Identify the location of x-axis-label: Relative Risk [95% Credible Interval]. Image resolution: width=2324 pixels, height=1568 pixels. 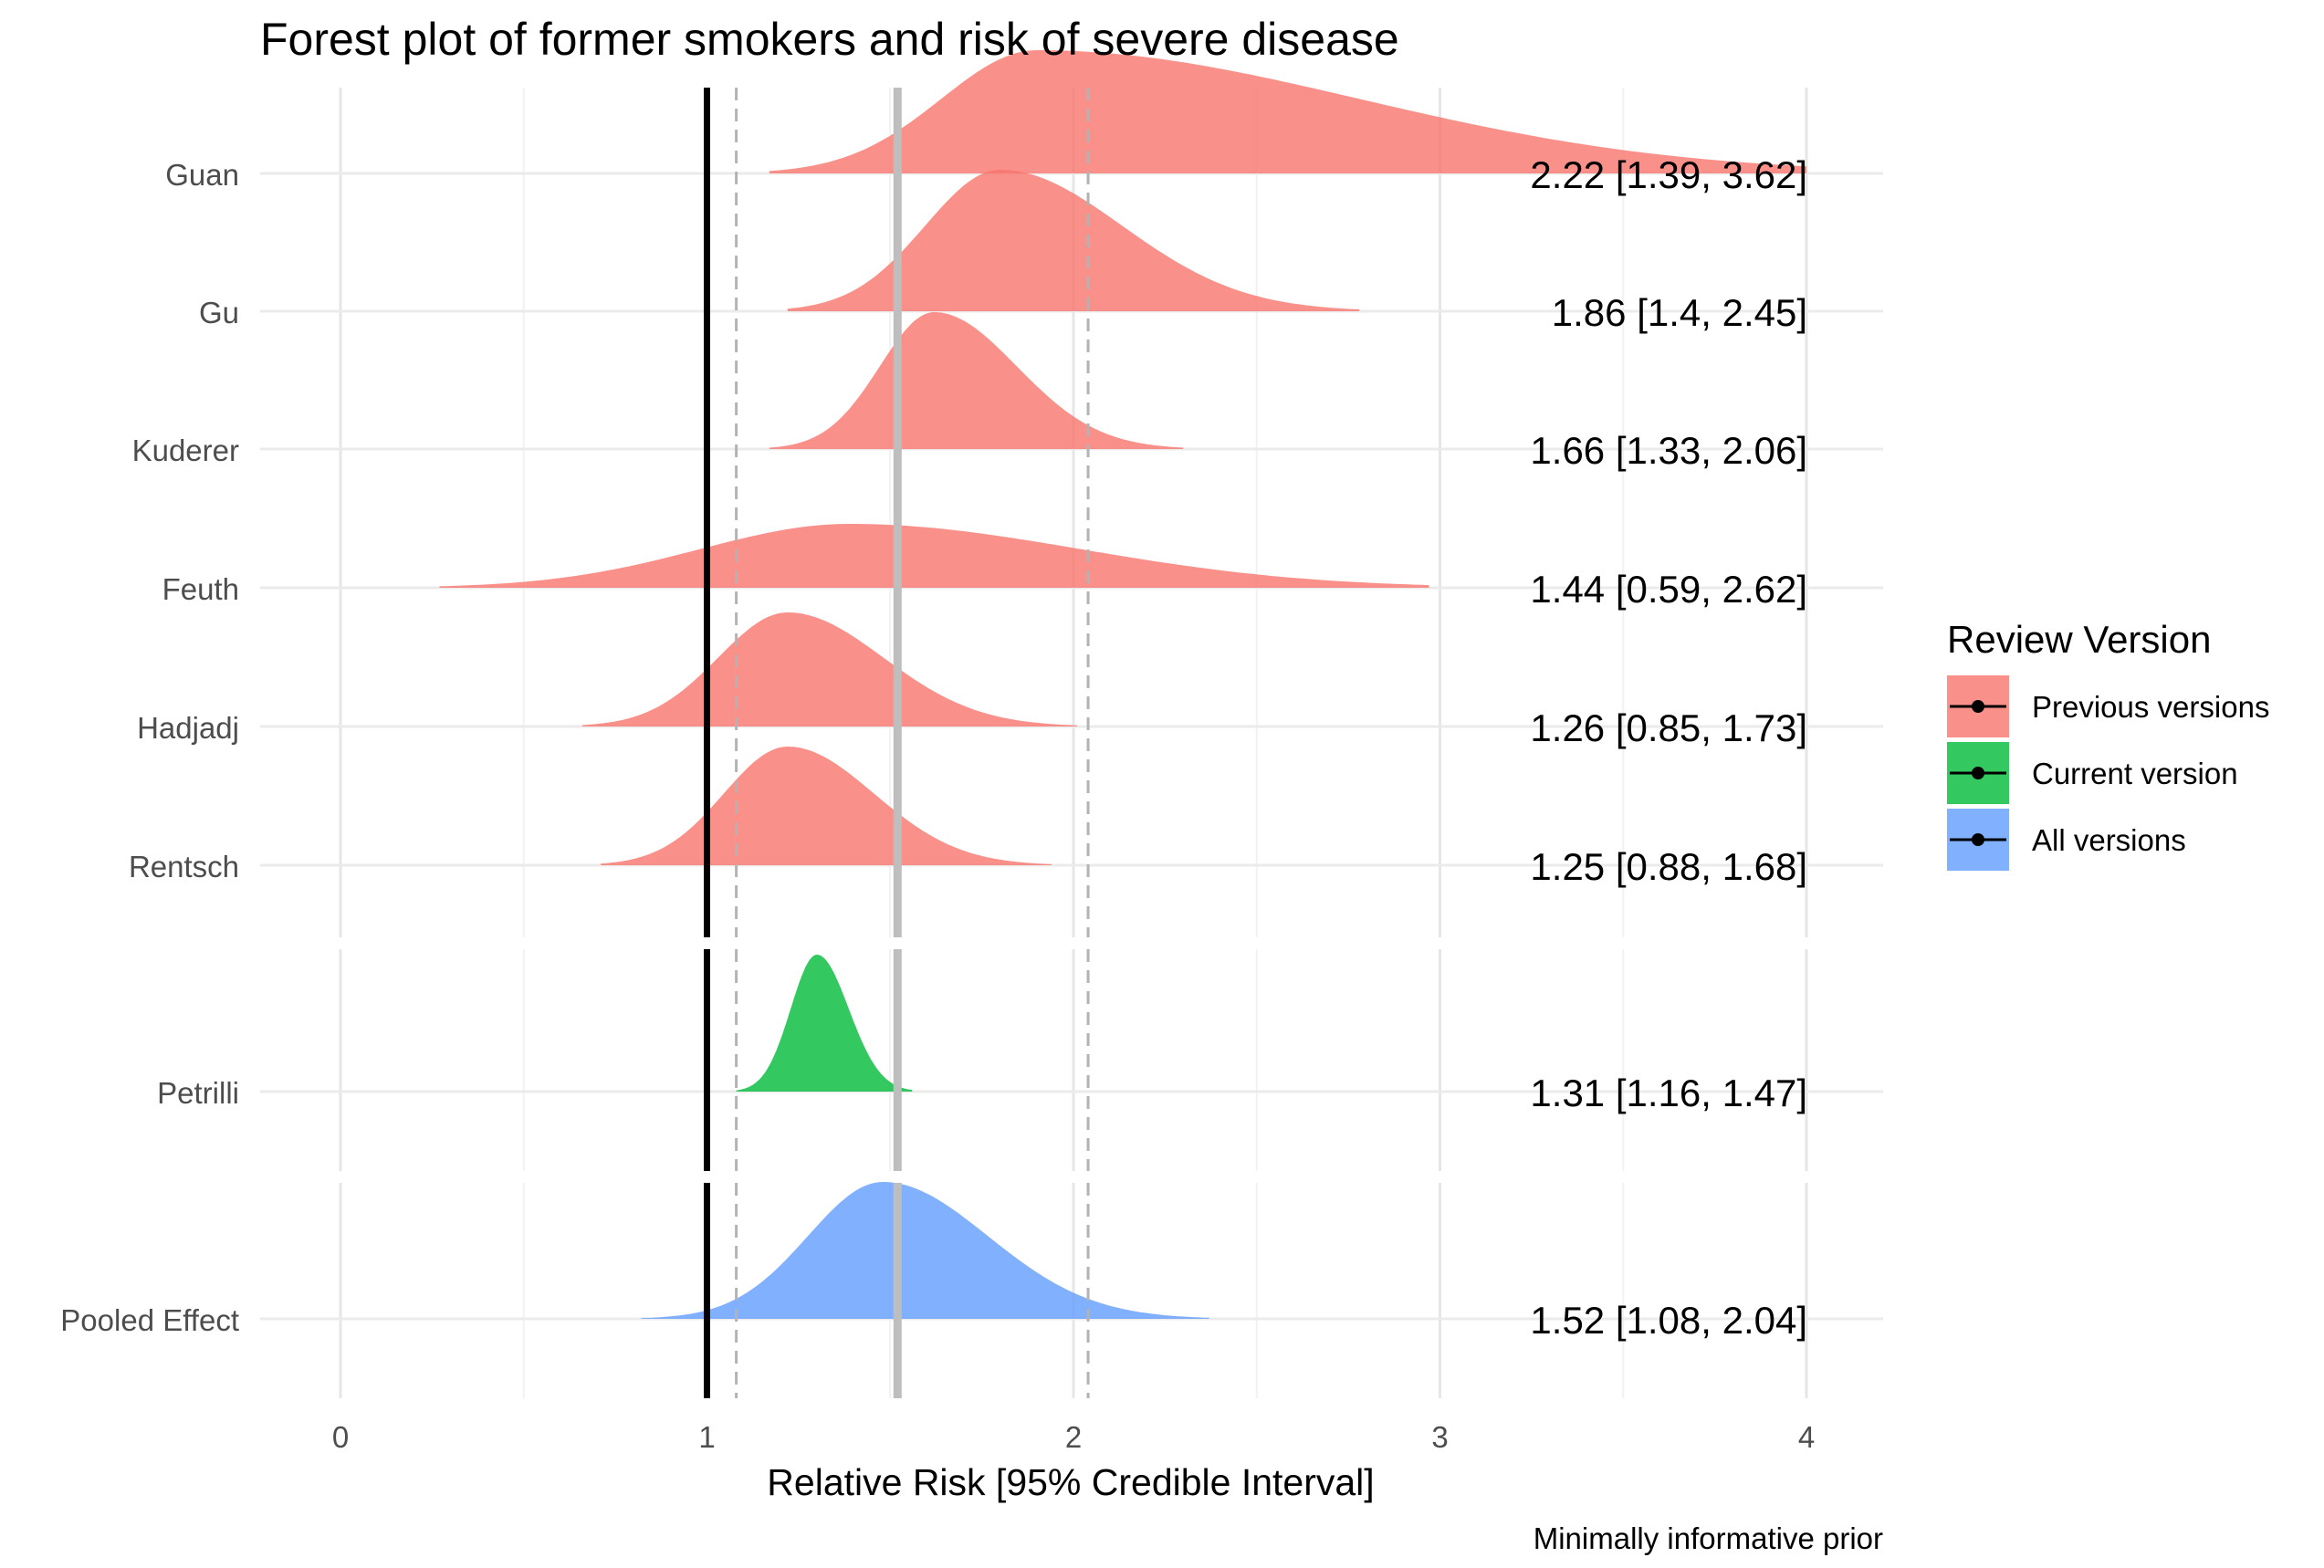
(1070, 1482).